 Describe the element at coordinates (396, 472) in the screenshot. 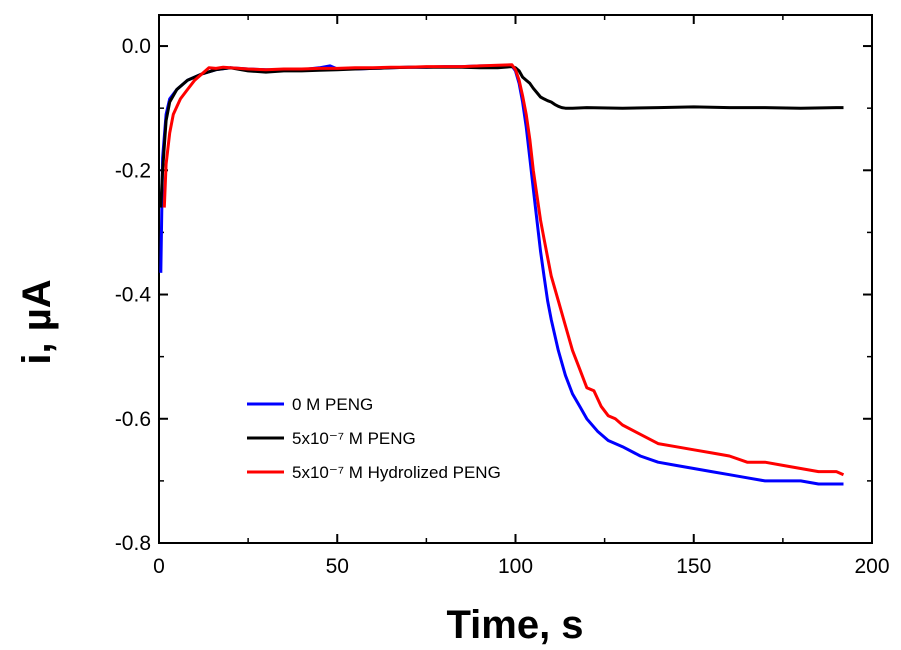

I see `legend-label-3: 5x10⁻⁷ M Hydrolized PENG` at that location.